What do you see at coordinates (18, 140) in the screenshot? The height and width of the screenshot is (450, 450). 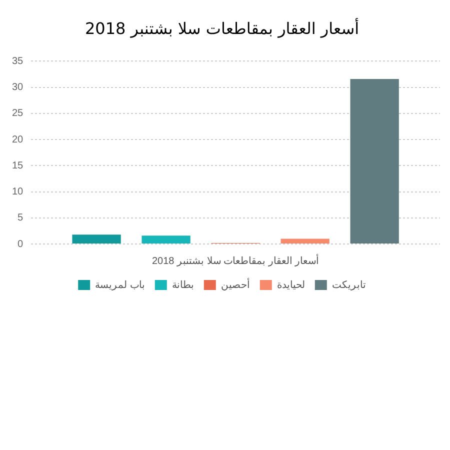 I see `y-tick-label: 20` at bounding box center [18, 140].